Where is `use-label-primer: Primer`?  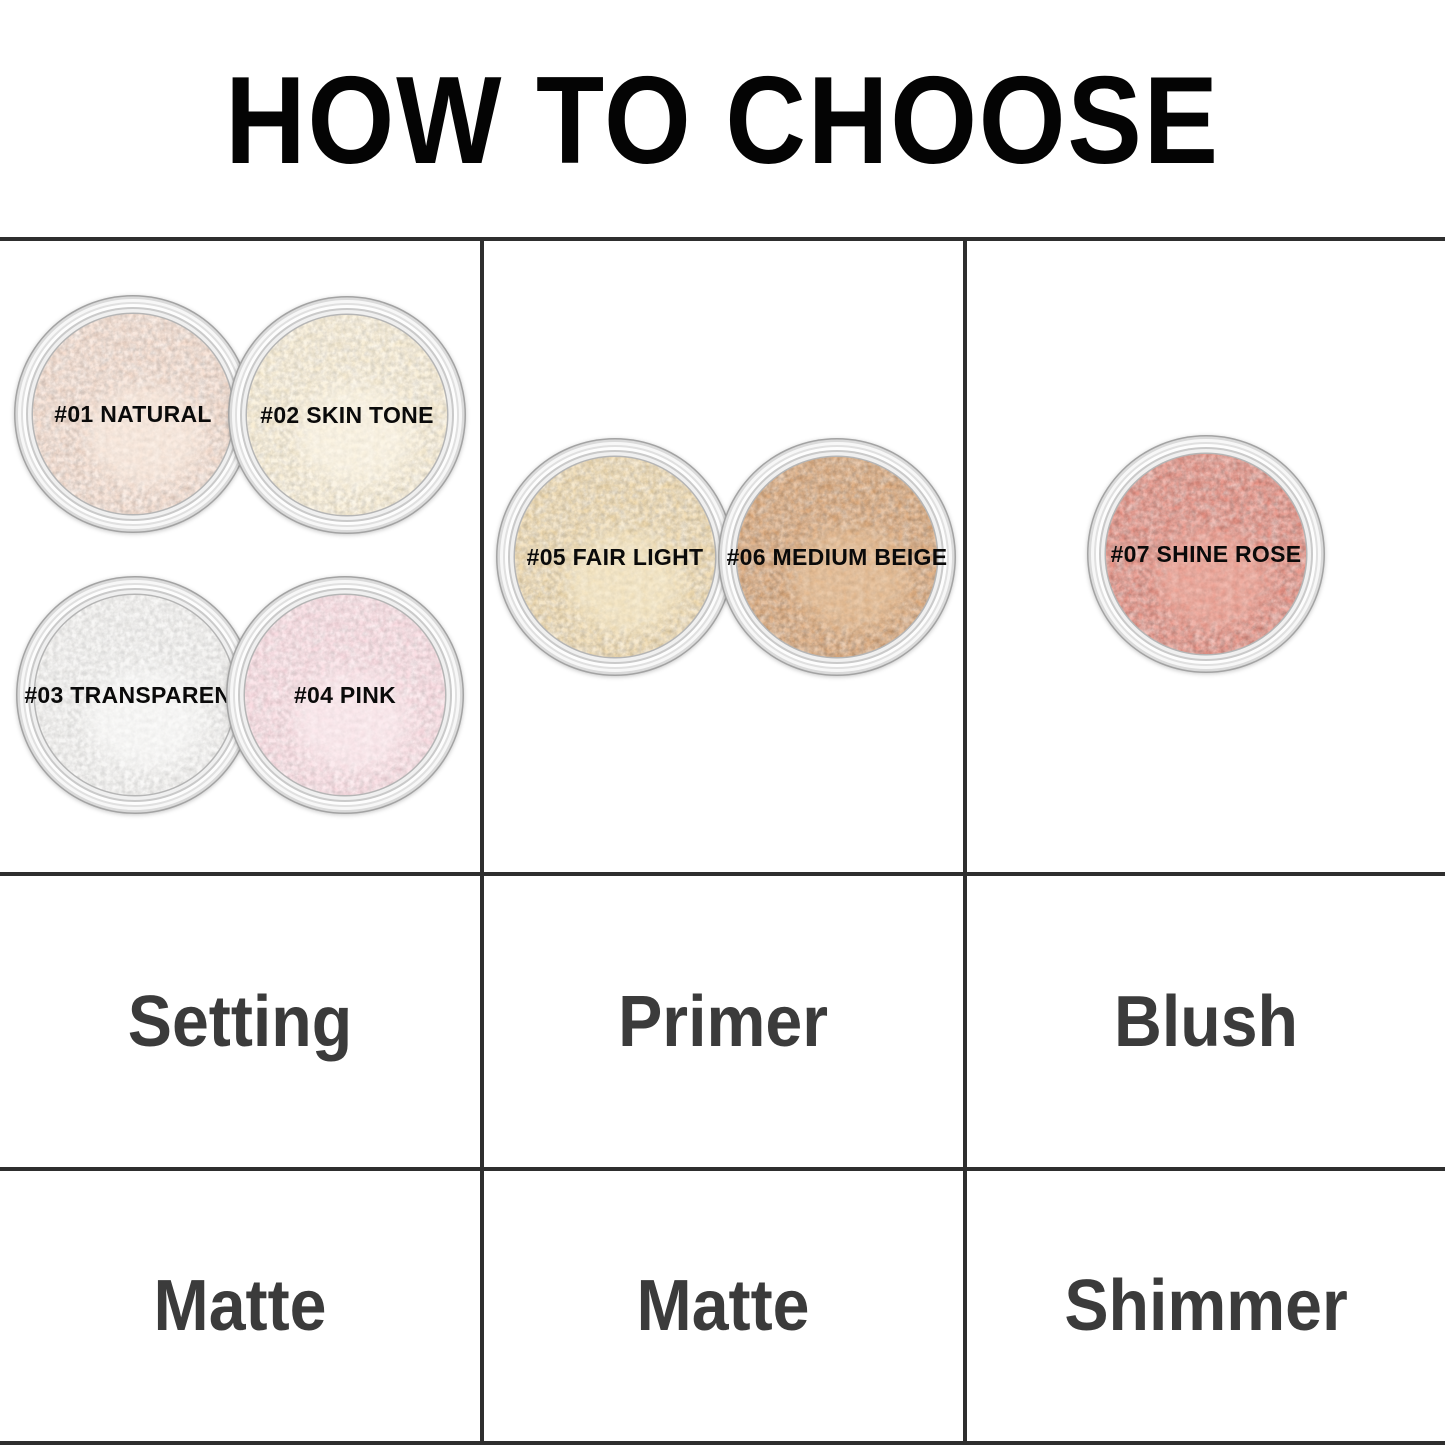
use-label-primer: Primer is located at coordinates (723, 1021).